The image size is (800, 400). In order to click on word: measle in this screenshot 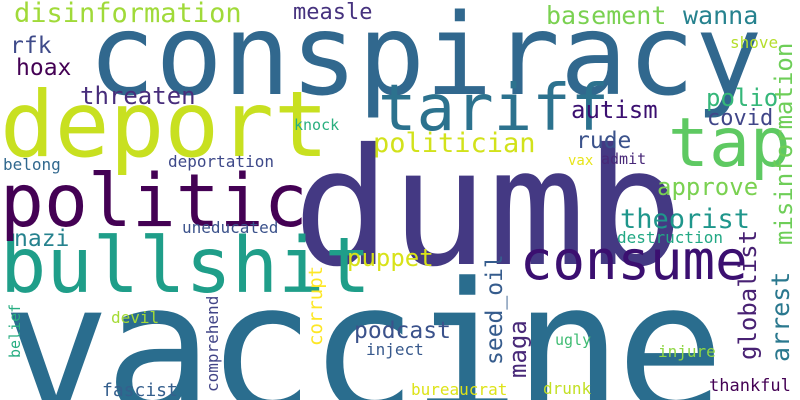, I will do `click(333, 12)`.